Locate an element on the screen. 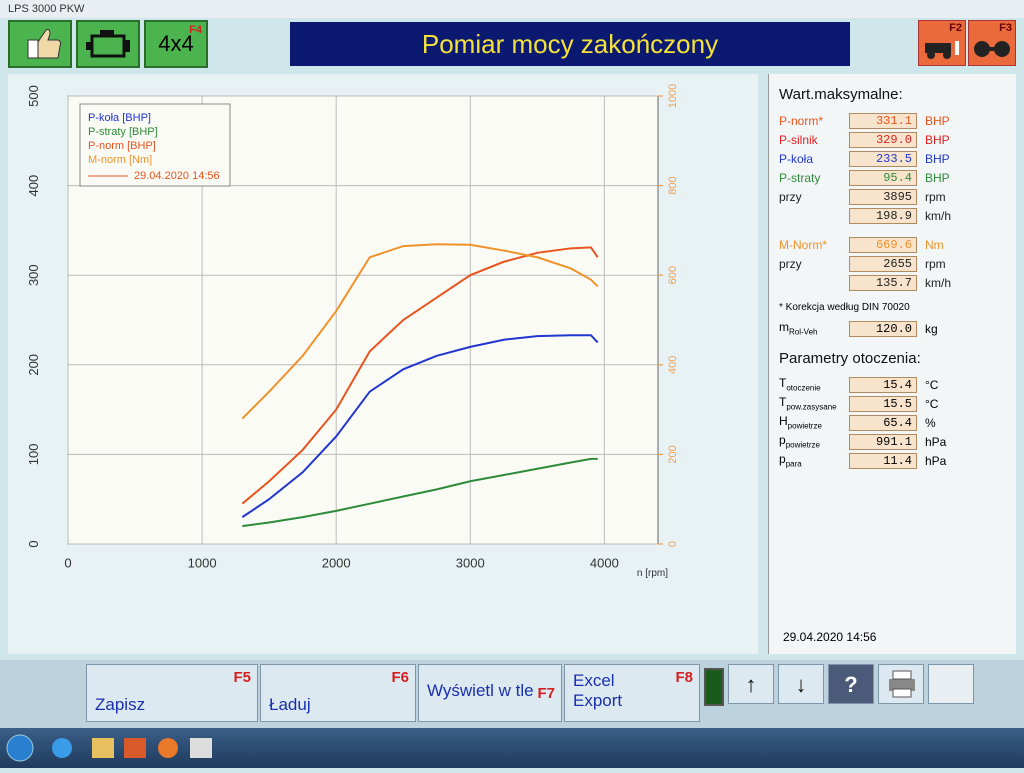 The image size is (1024, 773). y2-tick-label: 0 is located at coordinates (673, 544).